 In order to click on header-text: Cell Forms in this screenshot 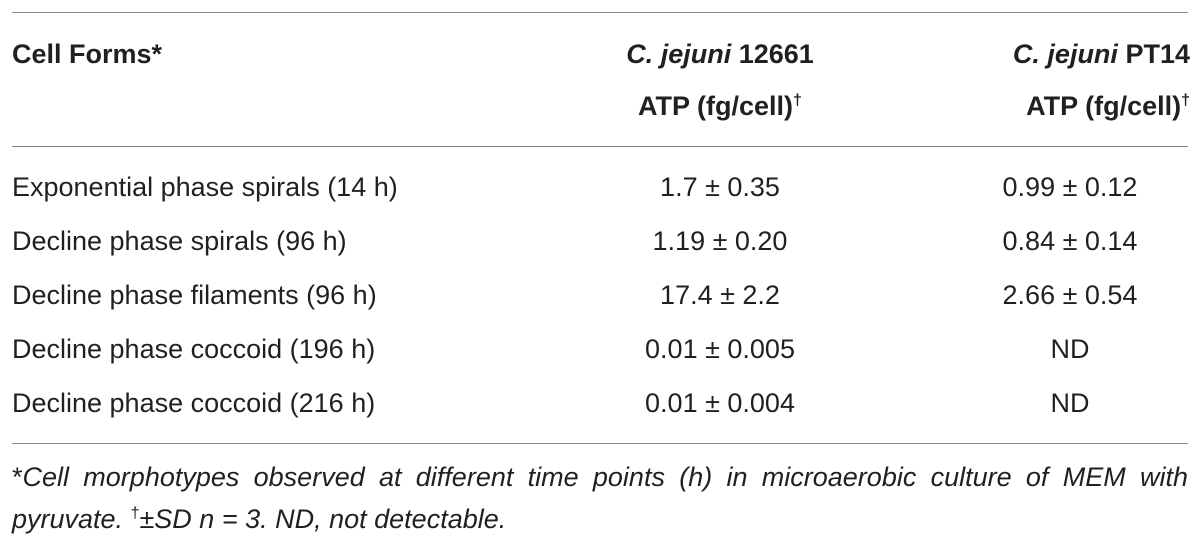, I will do `click(82, 54)`.